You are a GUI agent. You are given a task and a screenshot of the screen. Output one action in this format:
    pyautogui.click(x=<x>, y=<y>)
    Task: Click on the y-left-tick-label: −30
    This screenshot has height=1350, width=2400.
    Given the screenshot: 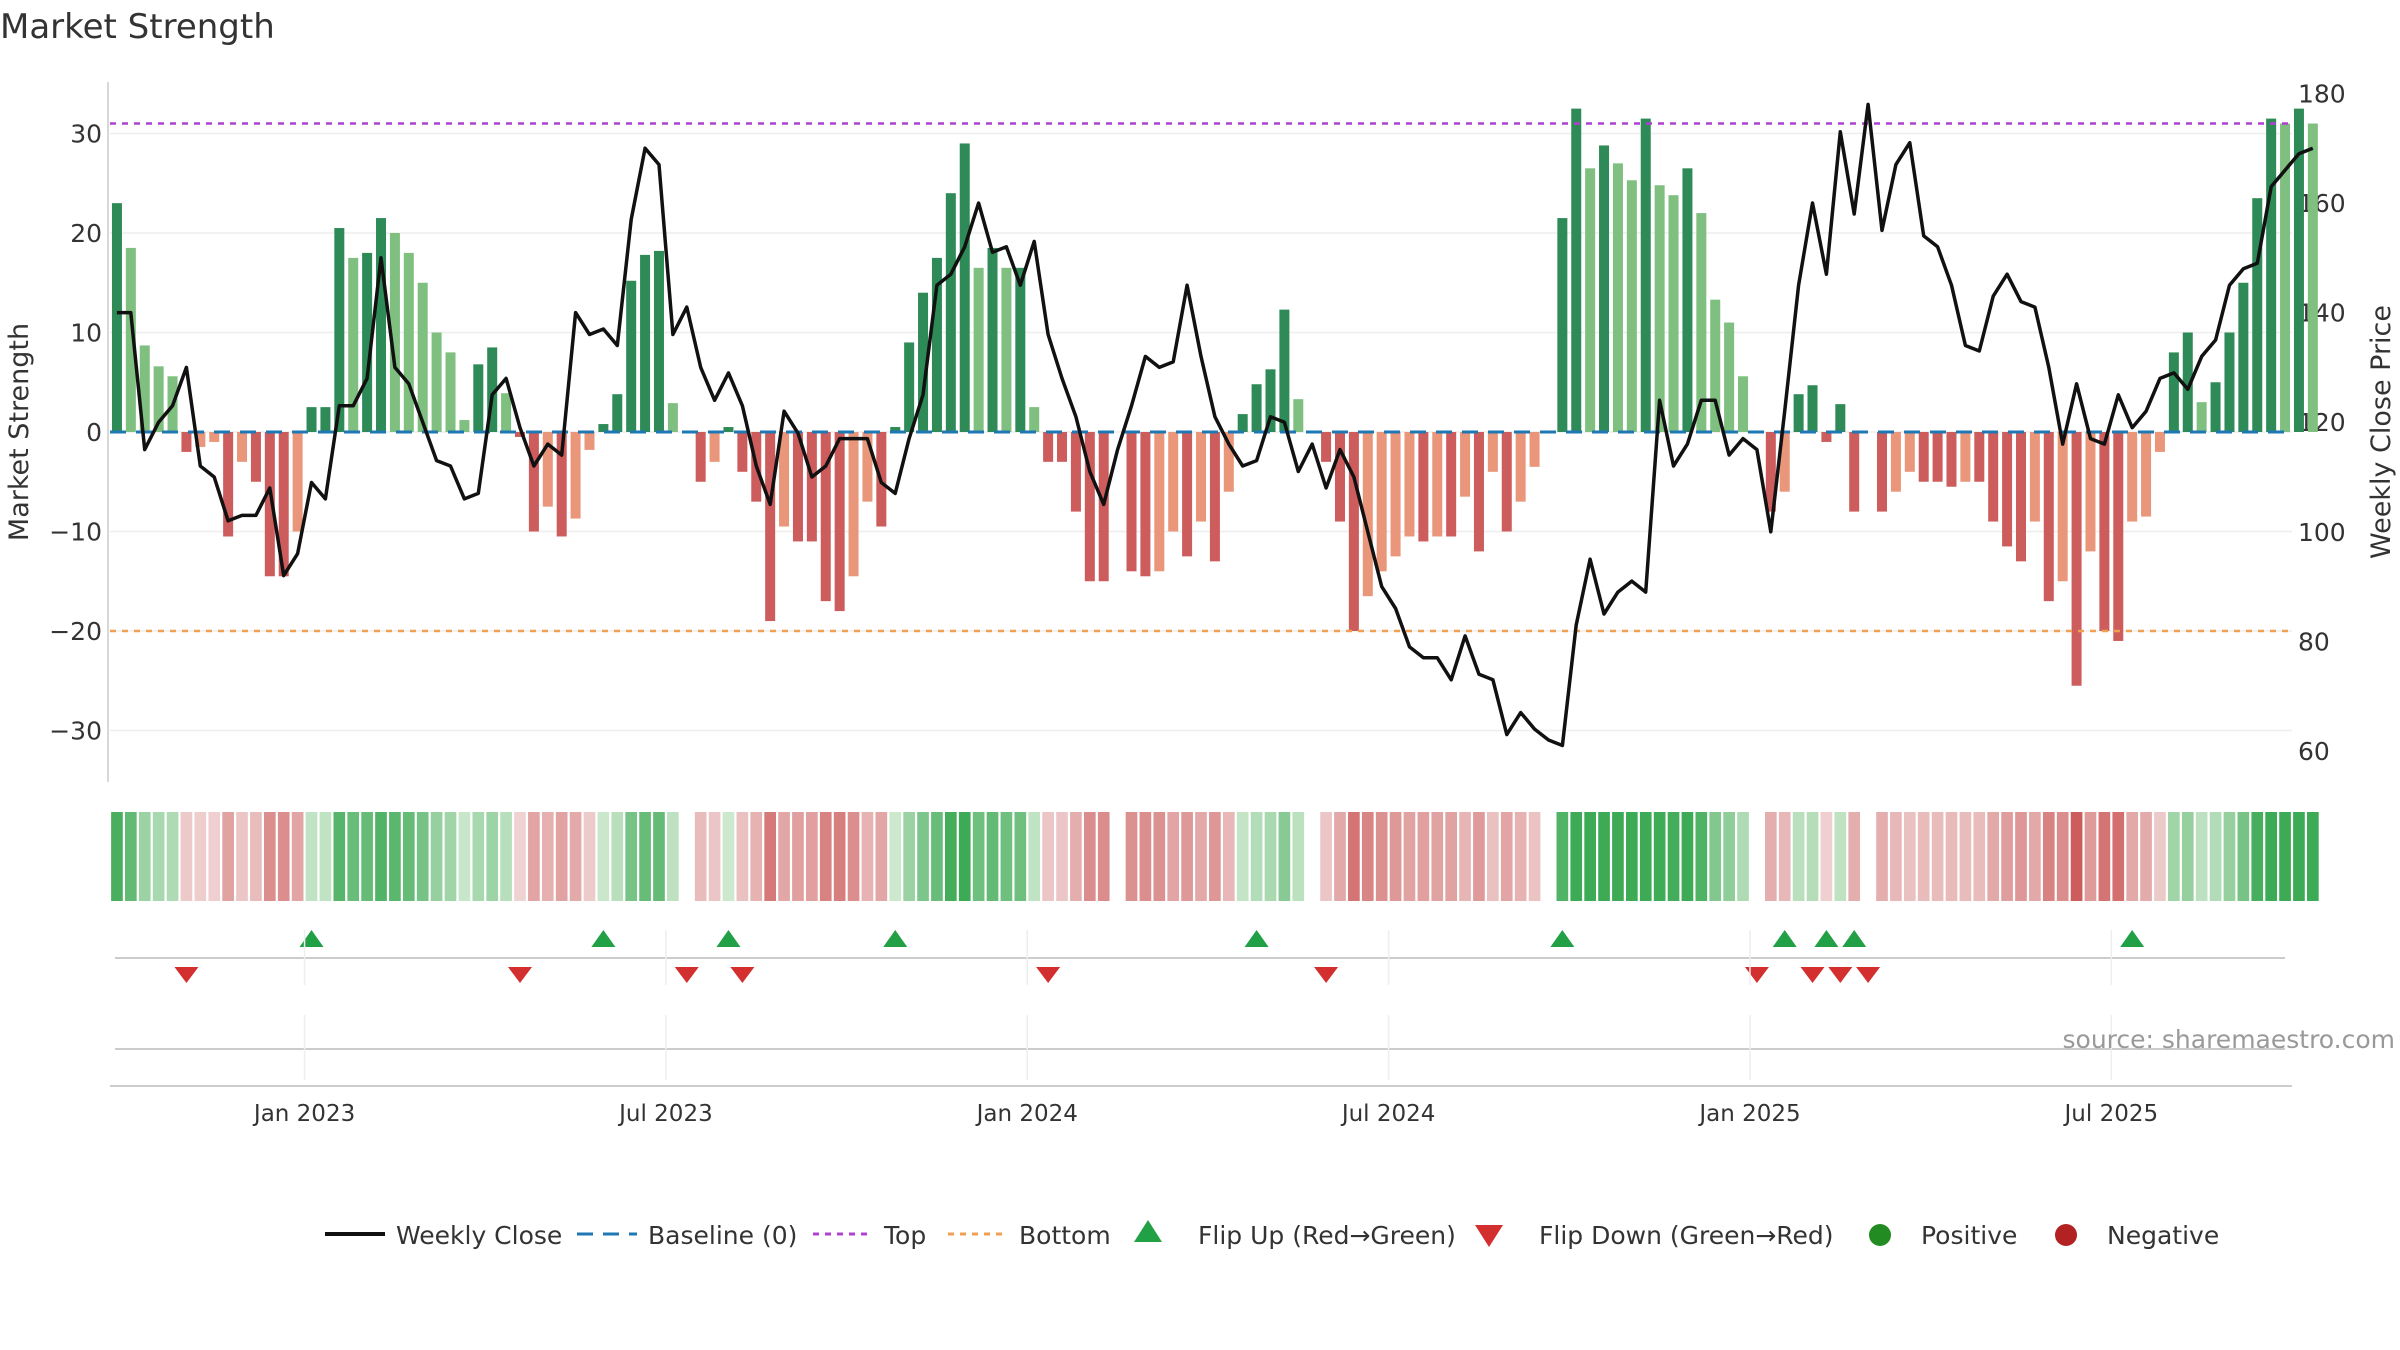 What is the action you would take?
    pyautogui.click(x=75, y=731)
    